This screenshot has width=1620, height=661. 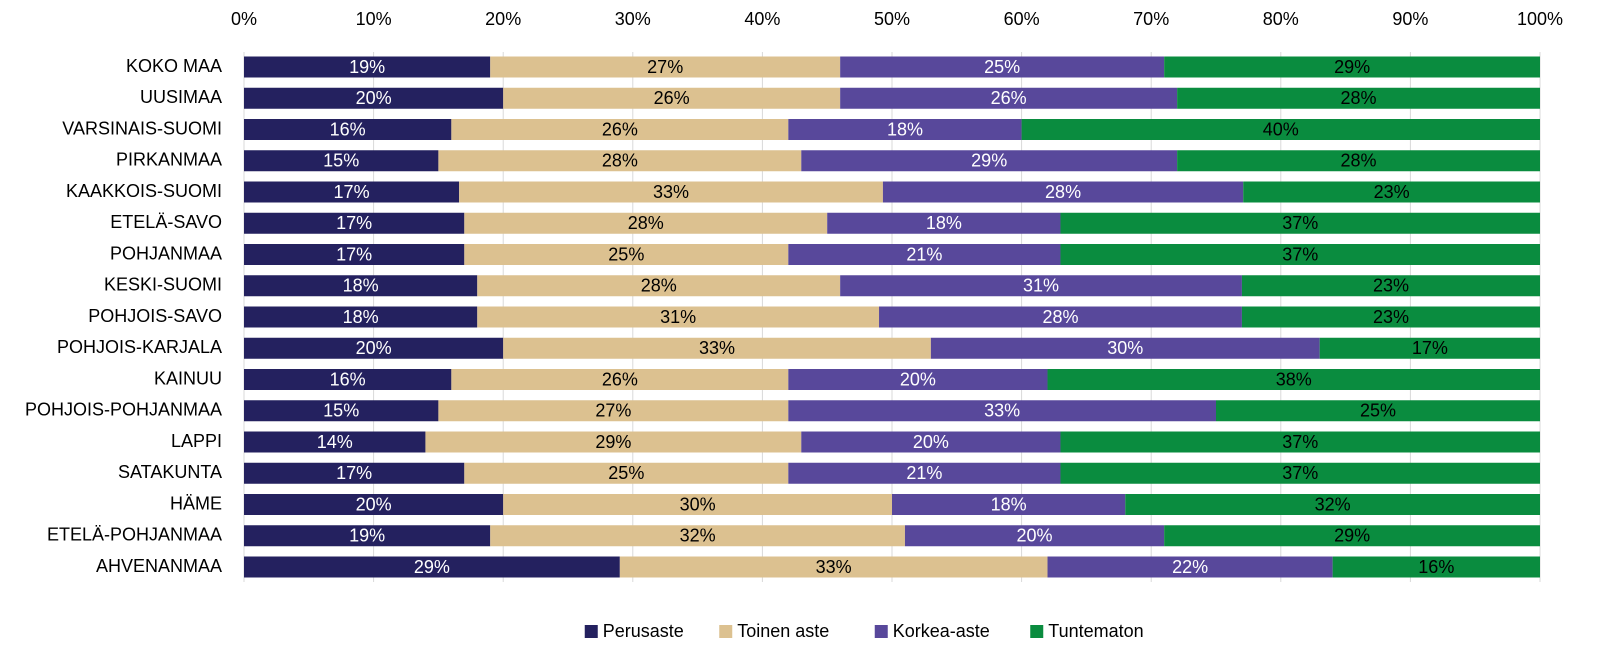 I want to click on x-tick-label: 60%, so click(x=1022, y=19).